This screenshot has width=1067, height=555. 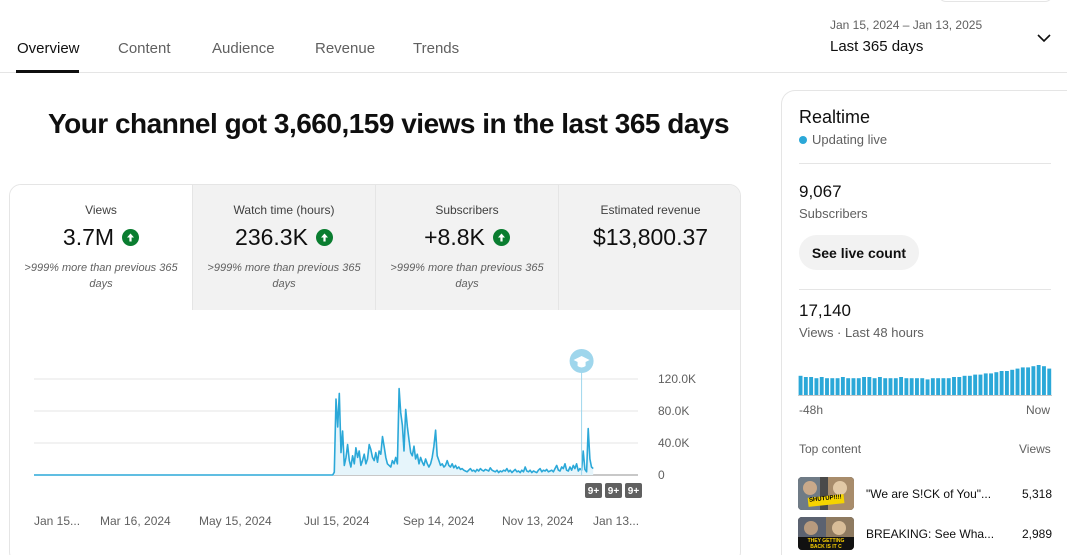 I want to click on metric-value: $13,800.37, so click(x=650, y=237).